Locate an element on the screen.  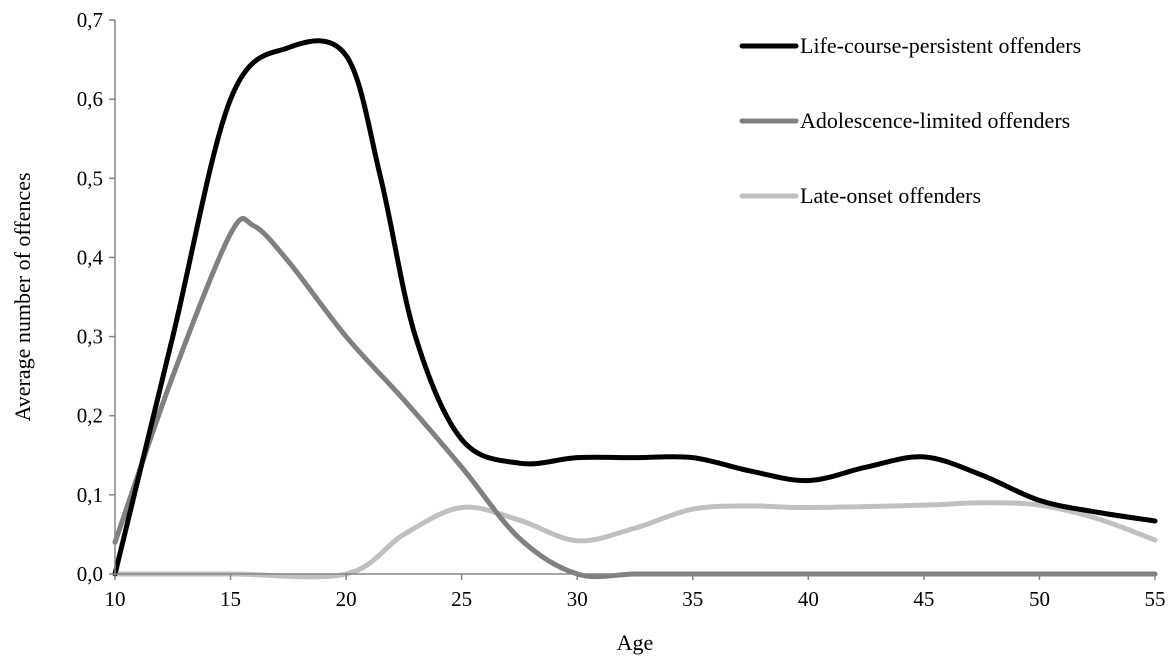
y-tick-label: 0,5 is located at coordinates (90, 178).